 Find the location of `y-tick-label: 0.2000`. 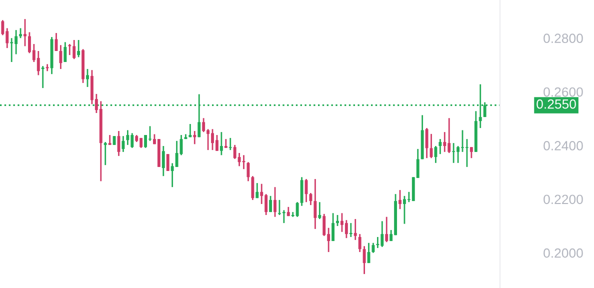

y-tick-label: 0.2000 is located at coordinates (563, 253).